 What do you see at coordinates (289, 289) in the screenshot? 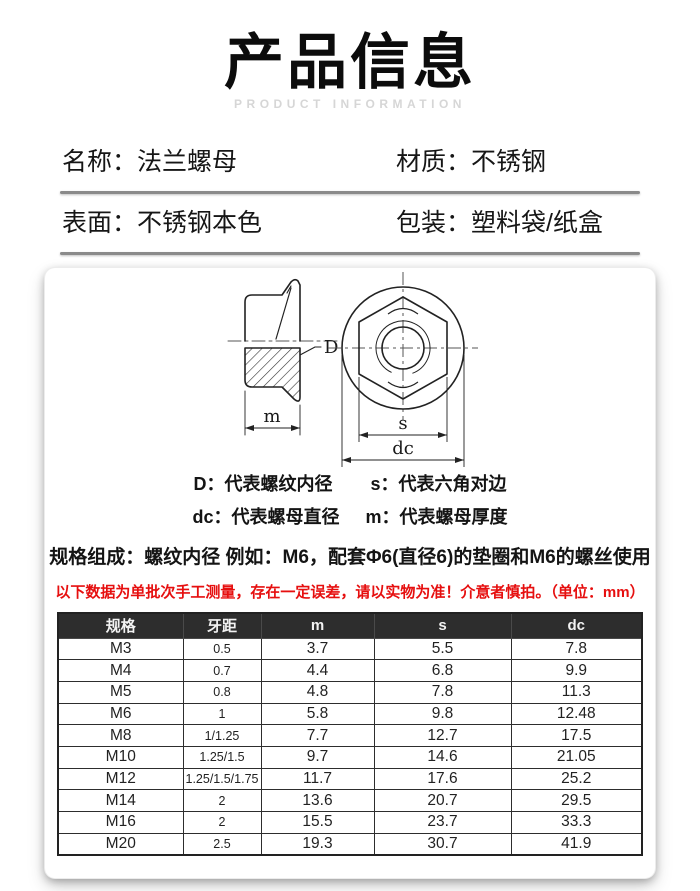
I see `nut-flange-edge` at bounding box center [289, 289].